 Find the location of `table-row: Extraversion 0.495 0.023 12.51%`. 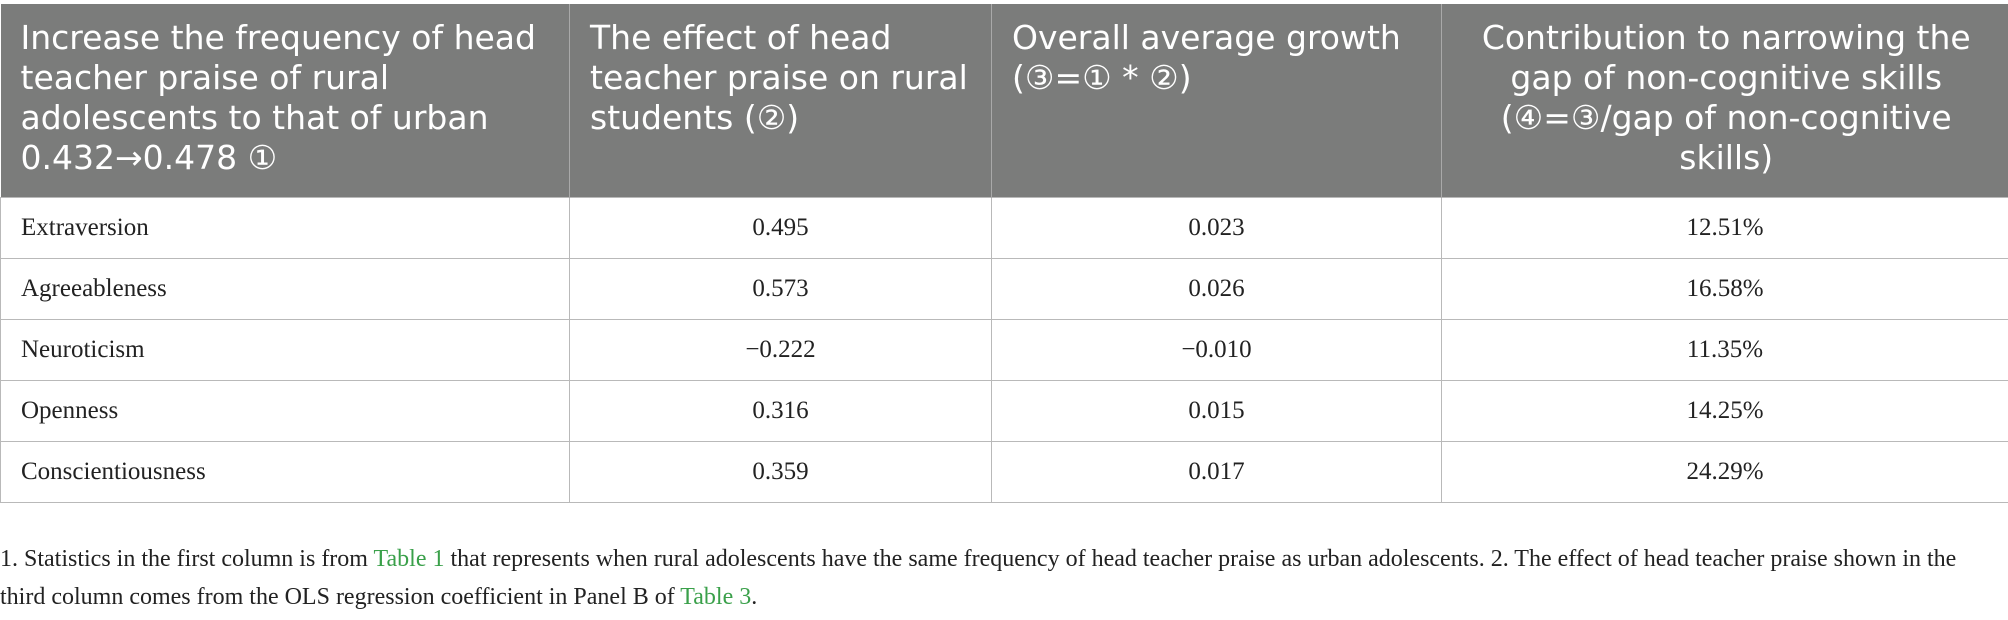

table-row: Extraversion 0.495 0.023 12.51% is located at coordinates (1004, 228).